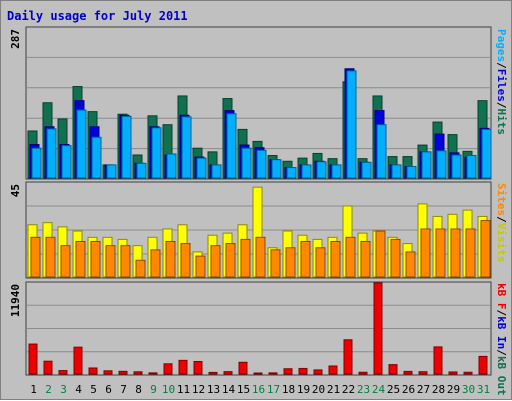  What do you see at coordinates (501, 45) in the screenshot?
I see `legend-pages-files-hits-part: Pages` at bounding box center [501, 45].